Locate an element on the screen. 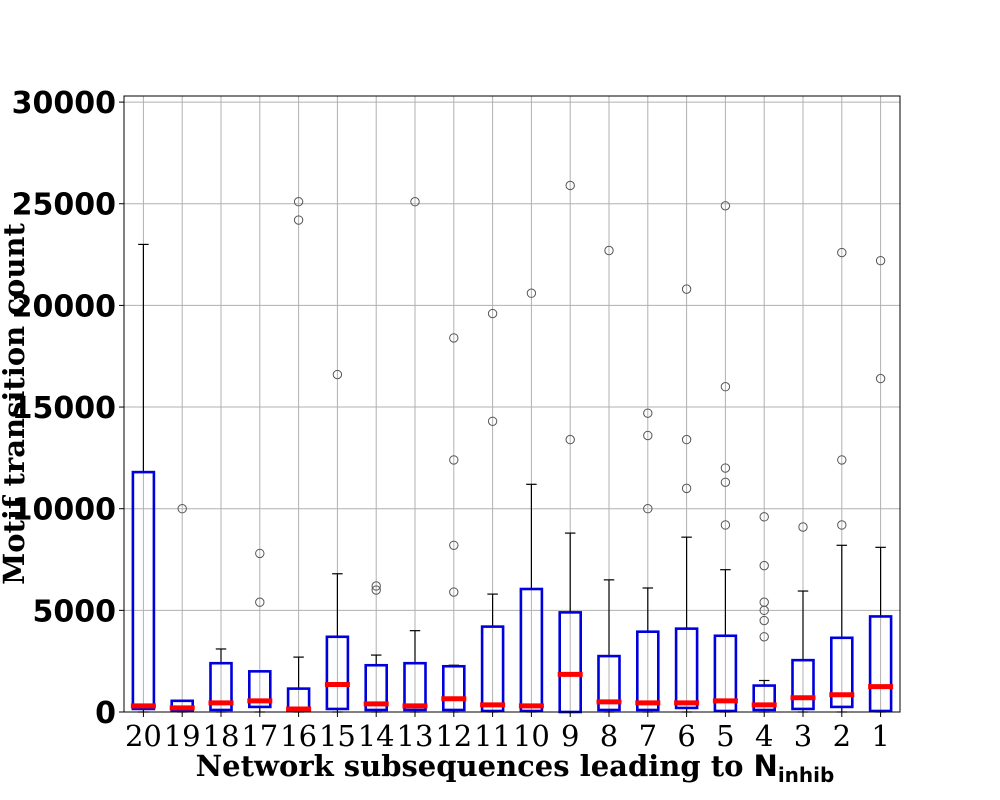 The width and height of the screenshot is (1000, 800). x-tick-label: 12 is located at coordinates (453, 736).